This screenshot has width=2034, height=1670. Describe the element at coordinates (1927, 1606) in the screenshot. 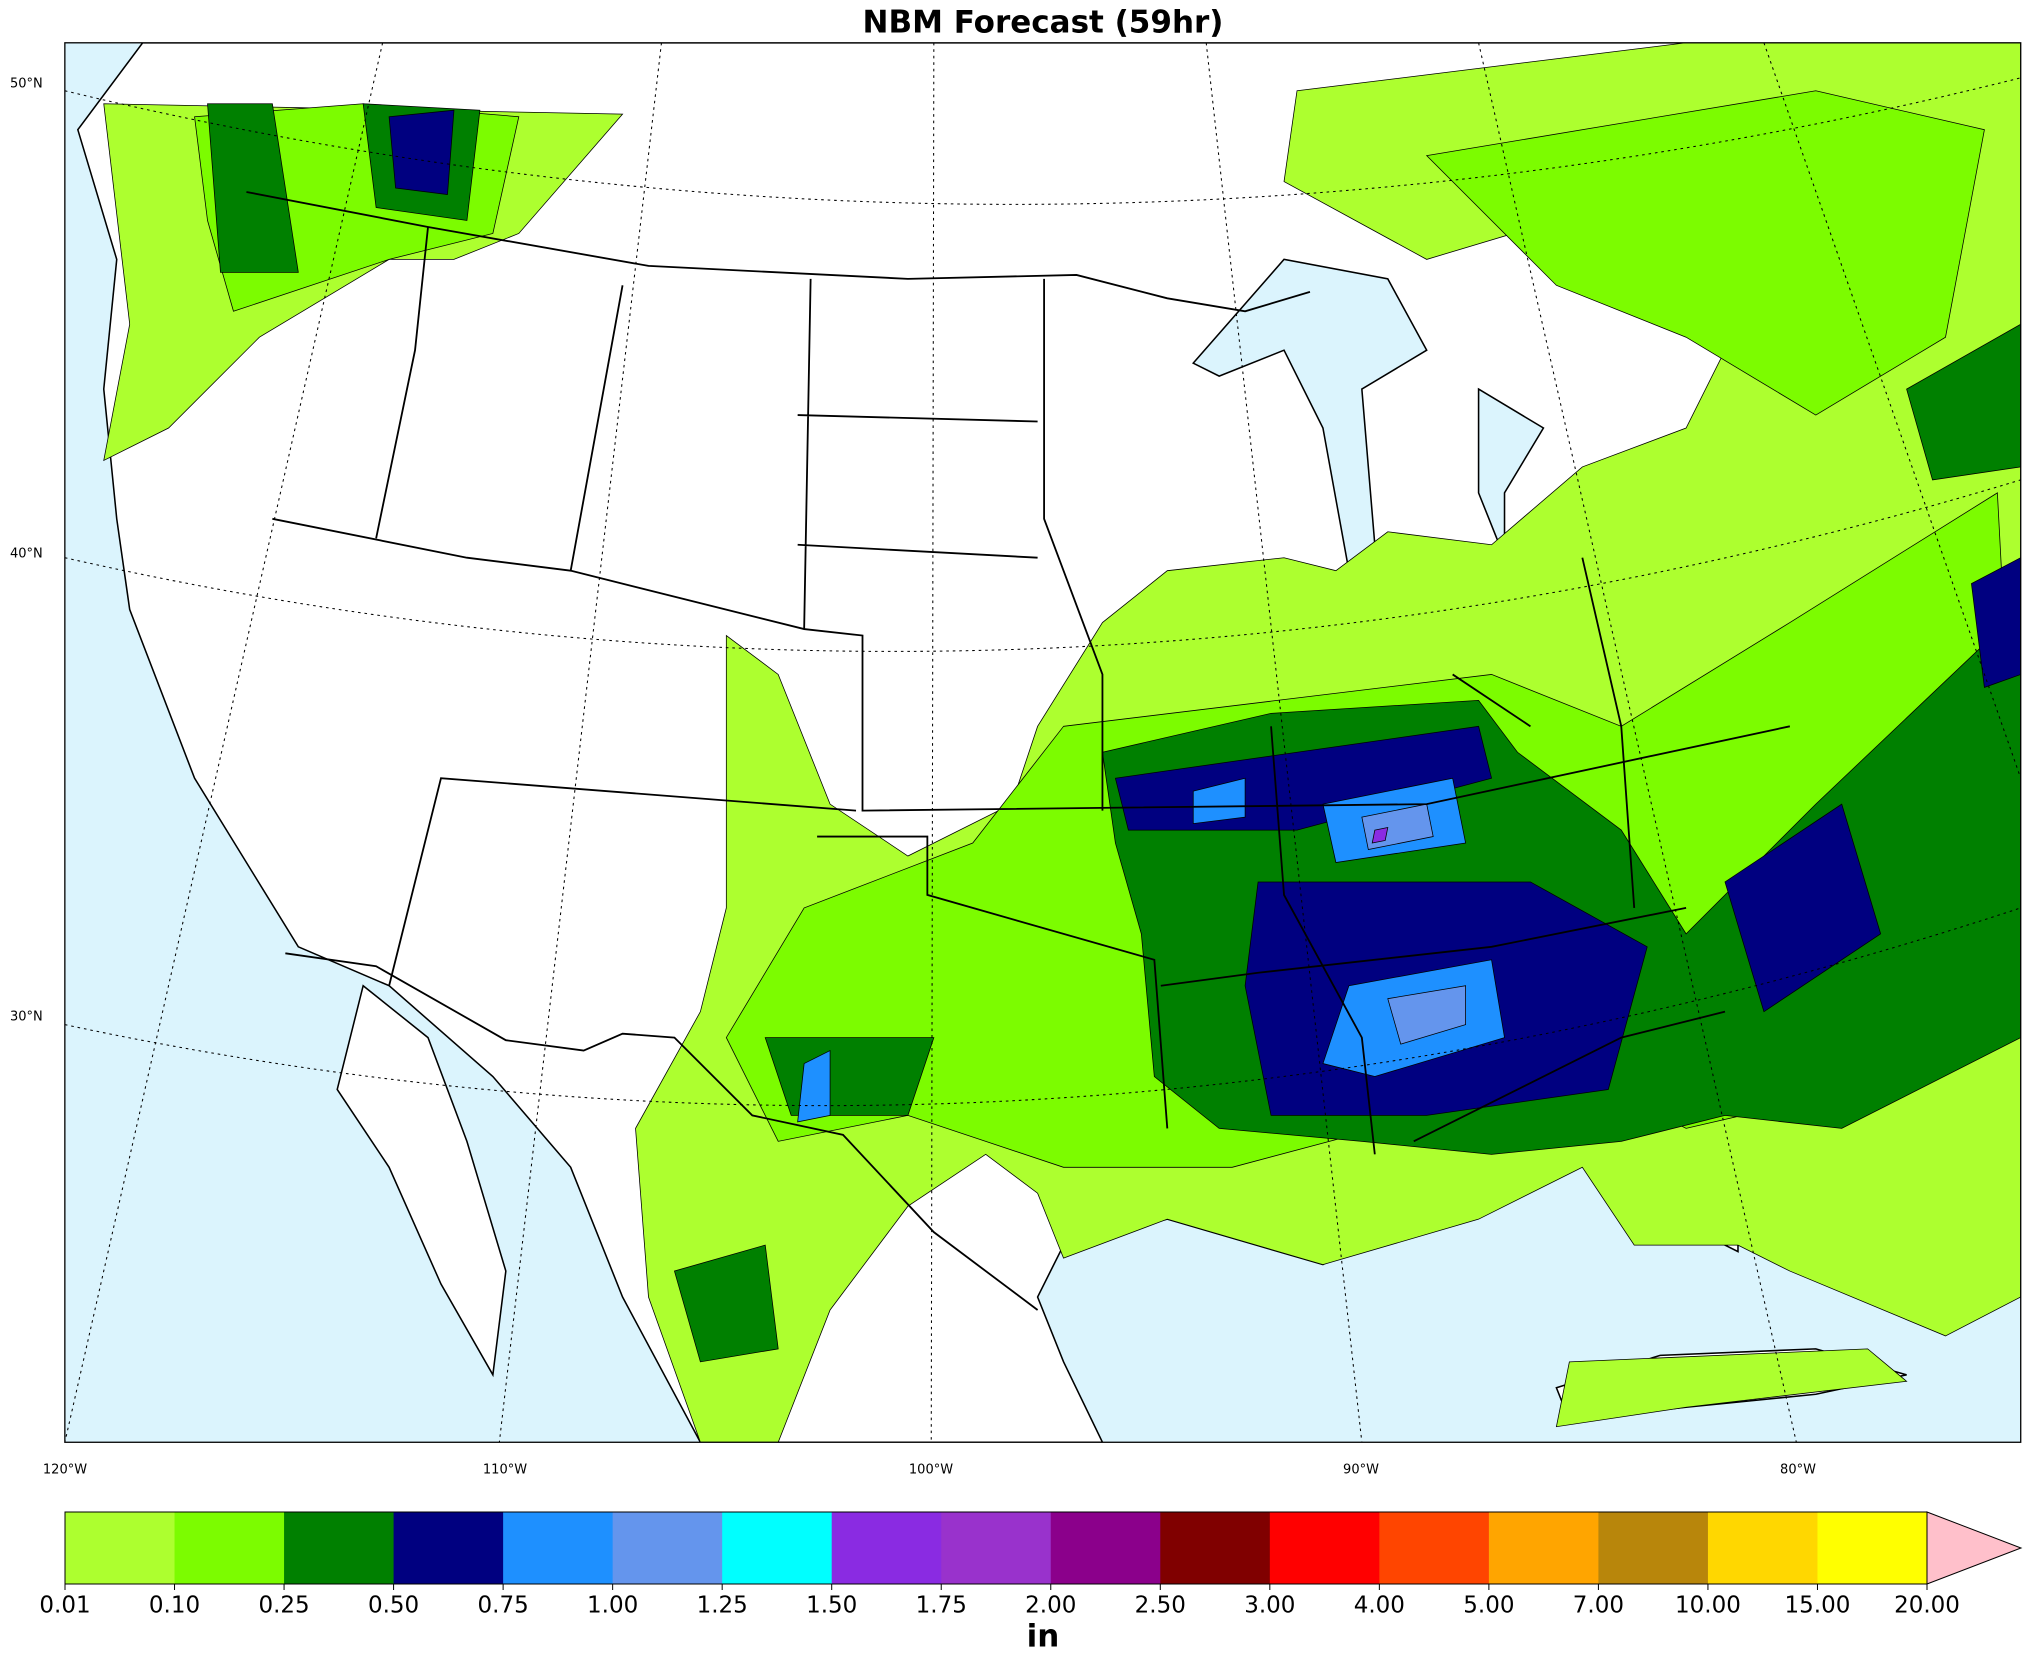

I see `colorbar-tick-label: 20.00` at that location.